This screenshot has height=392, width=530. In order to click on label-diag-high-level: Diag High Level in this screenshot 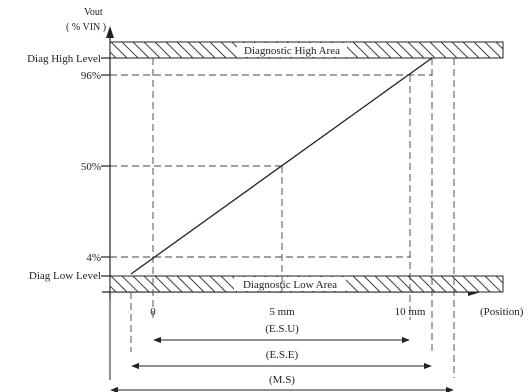, I will do `click(64, 59)`.